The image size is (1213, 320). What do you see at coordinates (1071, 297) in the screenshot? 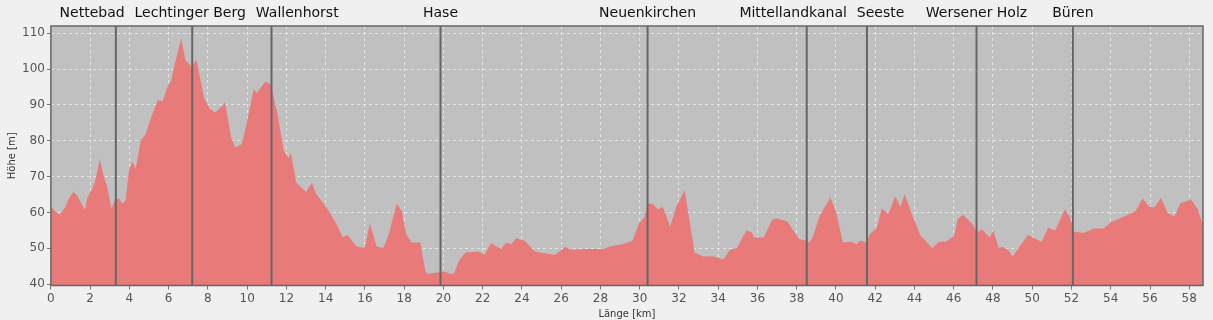
I see `x-tick-label: 52` at bounding box center [1071, 297].